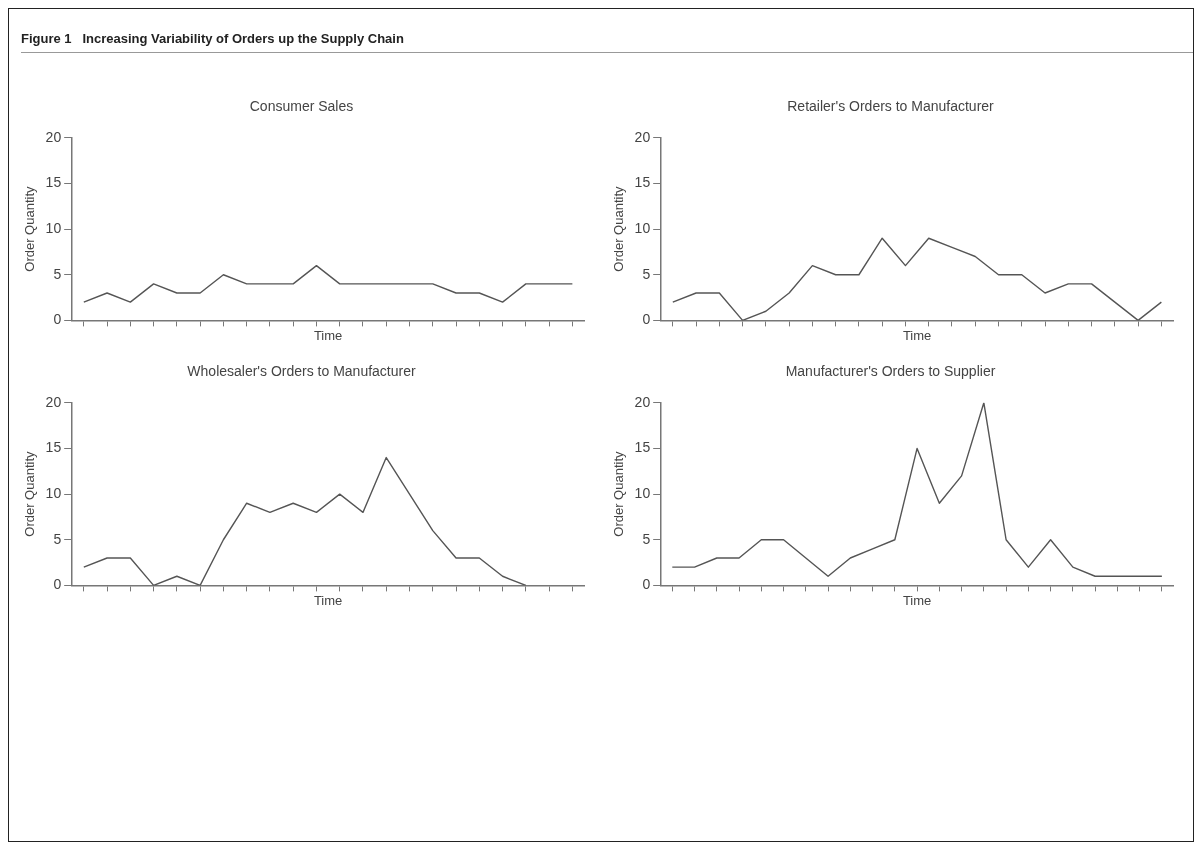 This screenshot has width=1202, height=850. What do you see at coordinates (891, 106) in the screenshot?
I see `chart-title: Retailer's Orders to Manufacturer` at bounding box center [891, 106].